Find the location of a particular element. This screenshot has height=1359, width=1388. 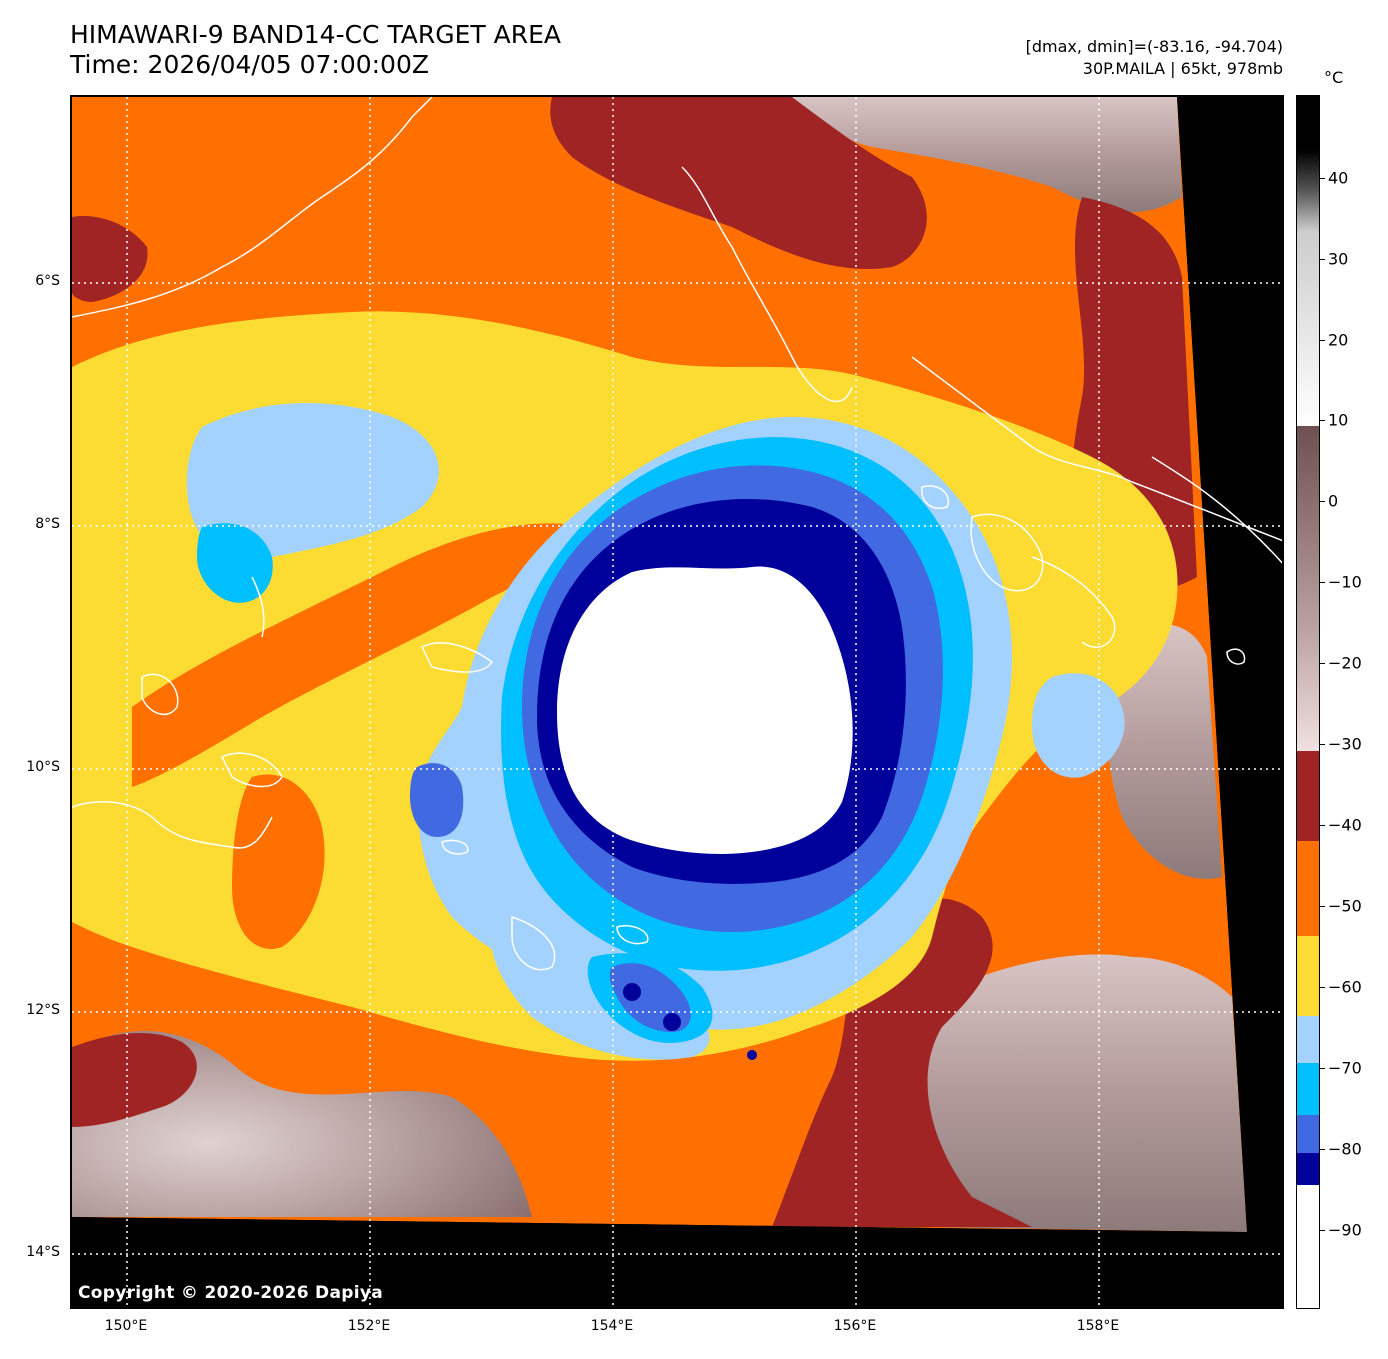

colorbar-label: 30 is located at coordinates (1338, 259).